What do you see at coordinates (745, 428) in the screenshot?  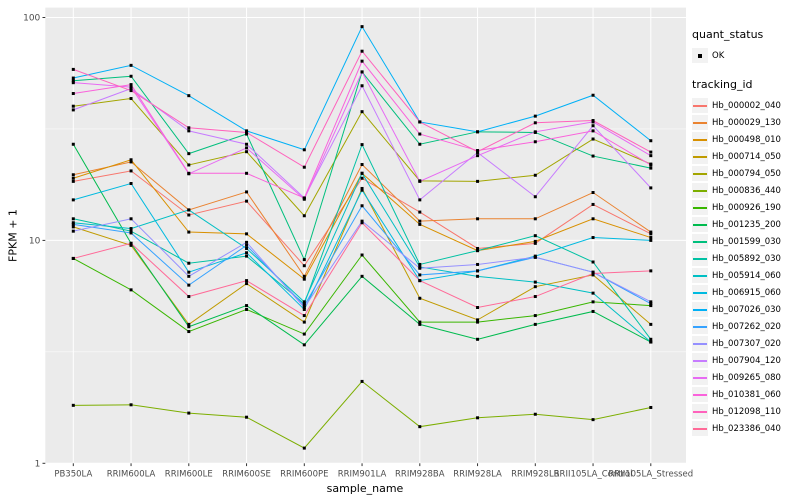 I see `legend-item-Hb_023386_040: Hb_023386_040` at bounding box center [745, 428].